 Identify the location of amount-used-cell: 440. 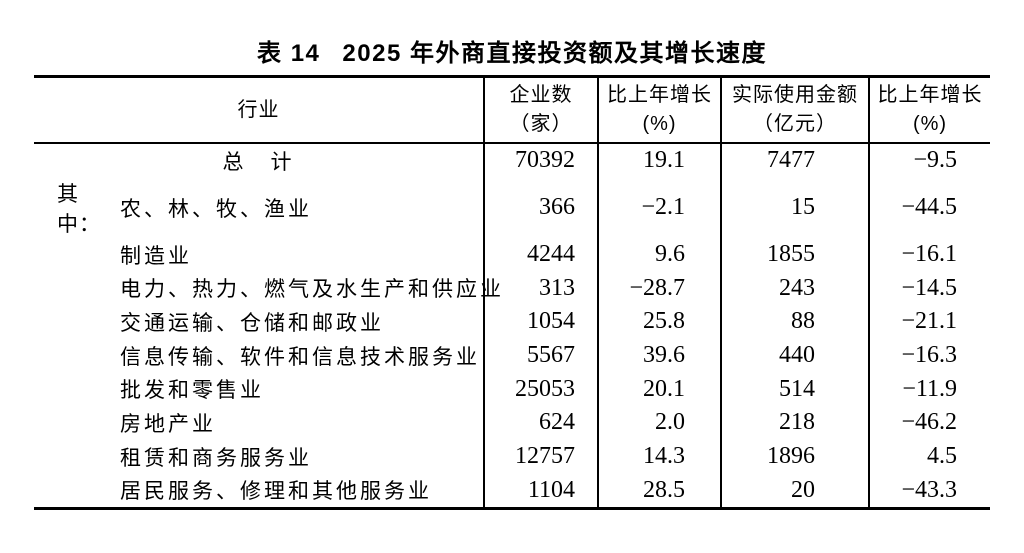
(794, 355).